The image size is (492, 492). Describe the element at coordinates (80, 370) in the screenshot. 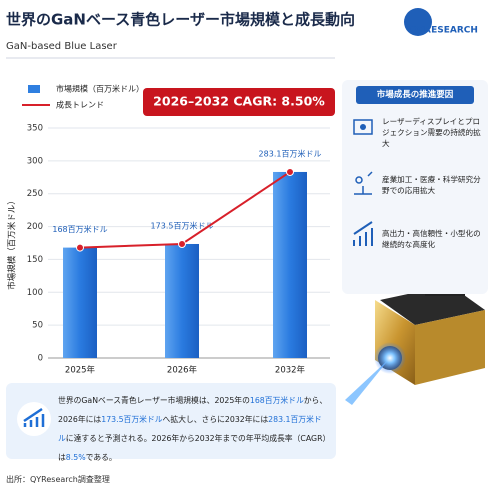

I see `x-tick-label: 2025年` at that location.